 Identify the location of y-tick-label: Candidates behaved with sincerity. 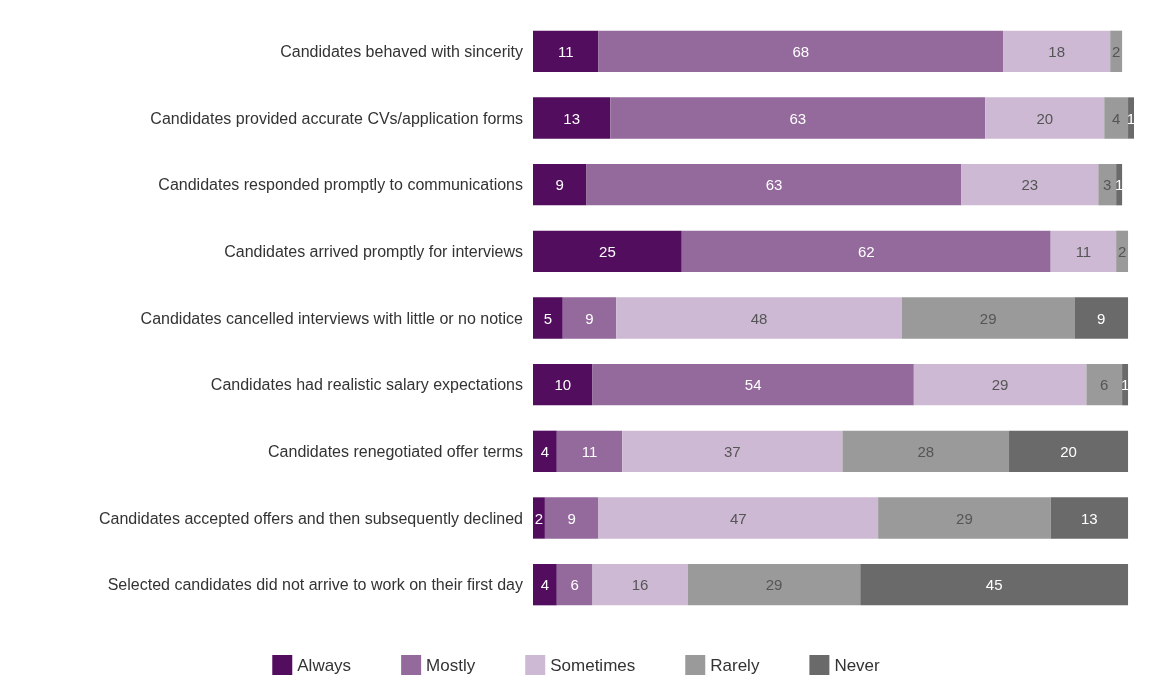
(401, 51).